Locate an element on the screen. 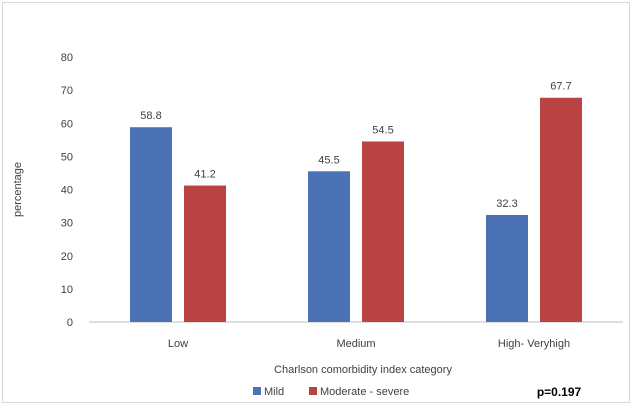 This screenshot has height=409, width=634. y-tick-label: 40 is located at coordinates (67, 191).